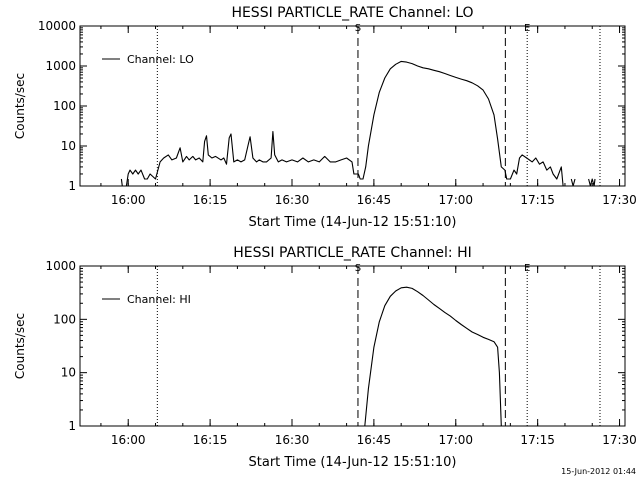 This screenshot has width=640, height=480. Describe the element at coordinates (352, 253) in the screenshot. I see `chart-title: HESSI PARTICLE_RATE Channel: HI` at that location.